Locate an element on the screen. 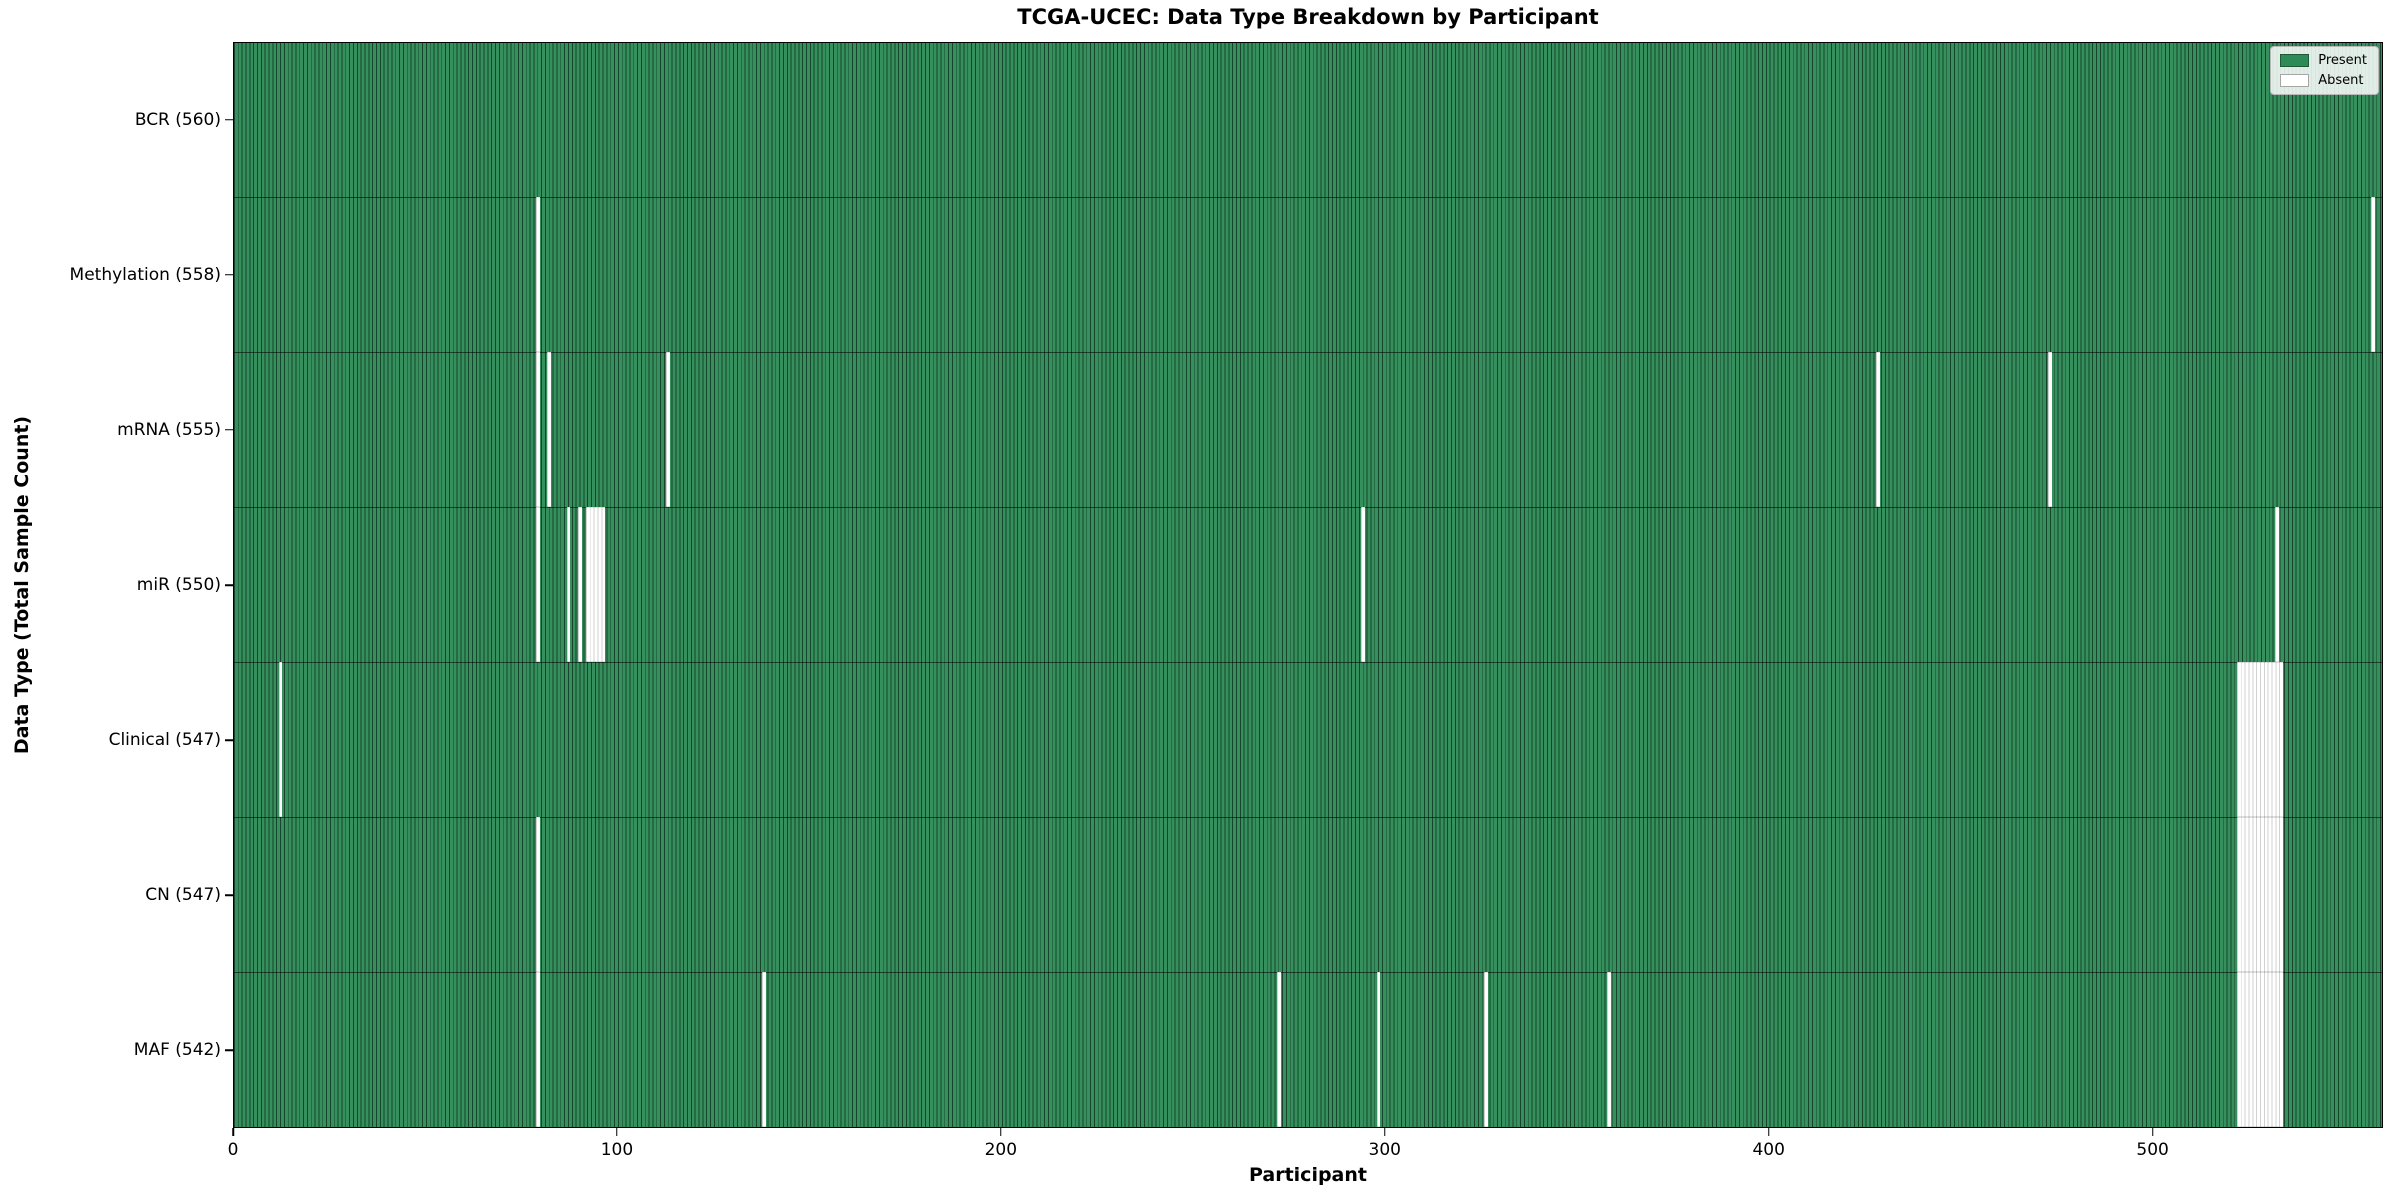 The image size is (2400, 1200). x-tick-label: 300 is located at coordinates (1385, 1150).